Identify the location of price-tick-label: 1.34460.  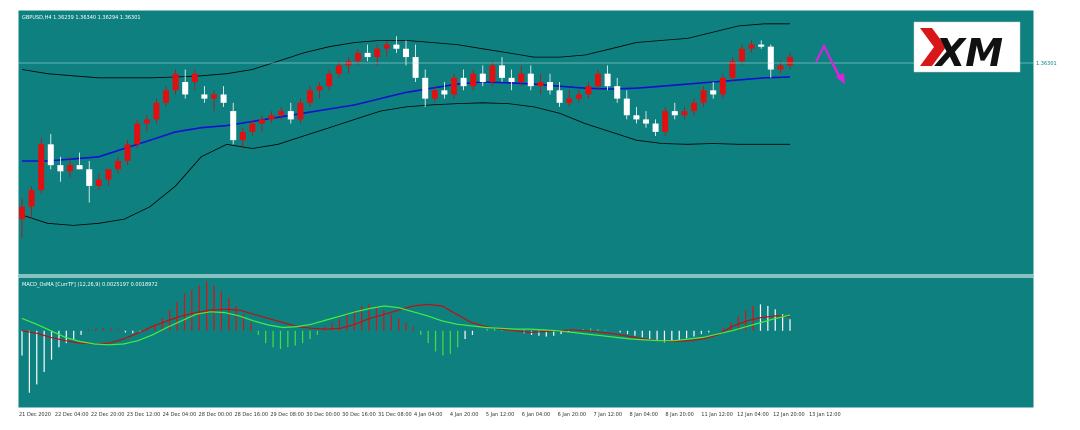
(1049, 147).